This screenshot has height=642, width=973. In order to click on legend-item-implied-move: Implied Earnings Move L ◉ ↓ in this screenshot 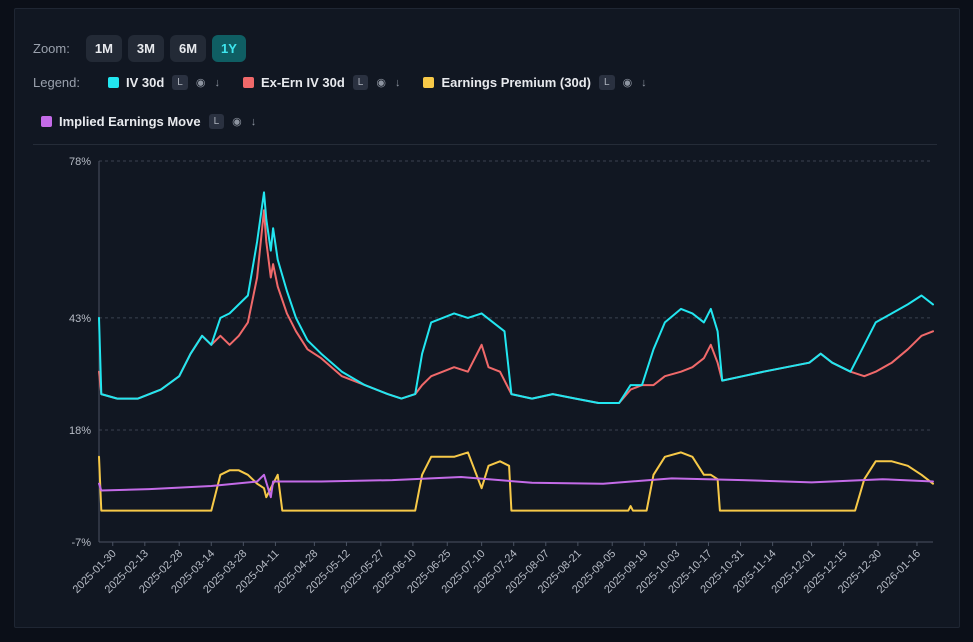, I will do `click(153, 121)`.